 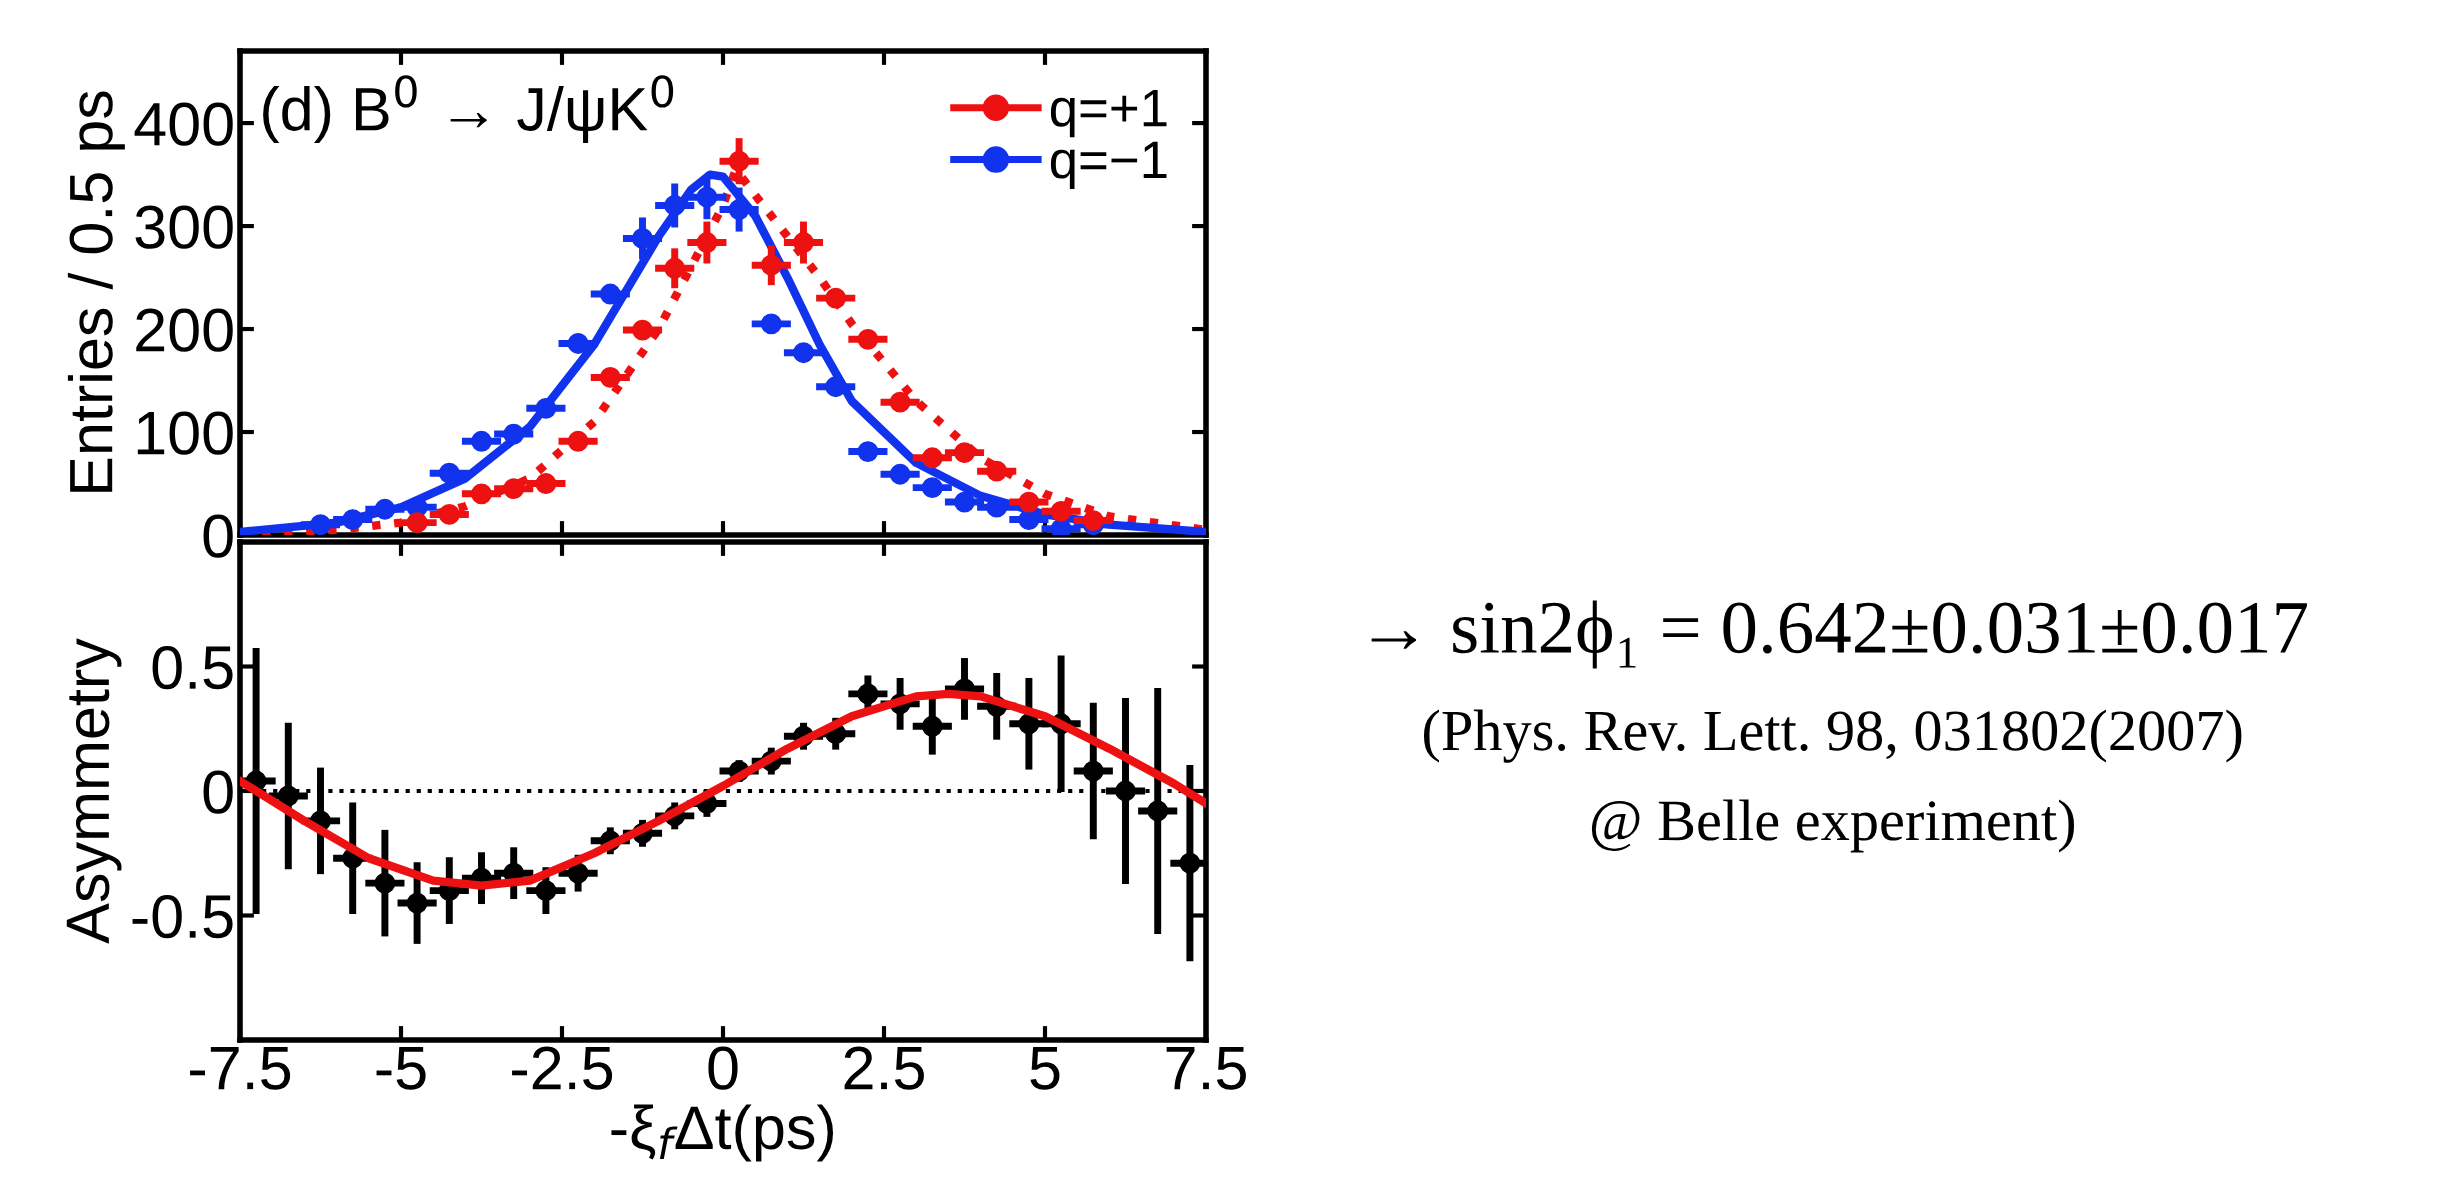 I want to click on text: @ Belle experiment), so click(x=1833, y=826).